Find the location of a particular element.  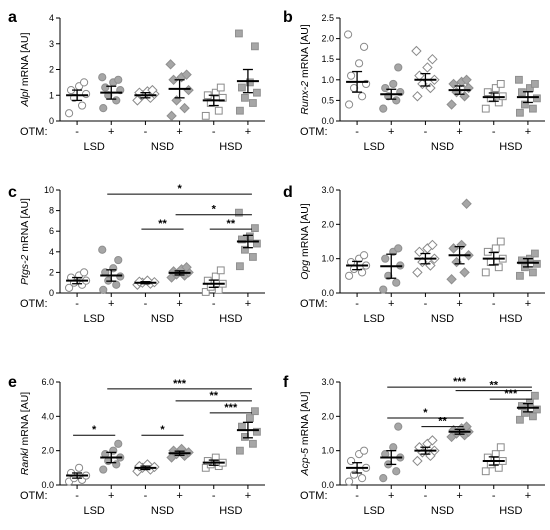

y-tick-label: 6 is located at coordinates (51, 231).